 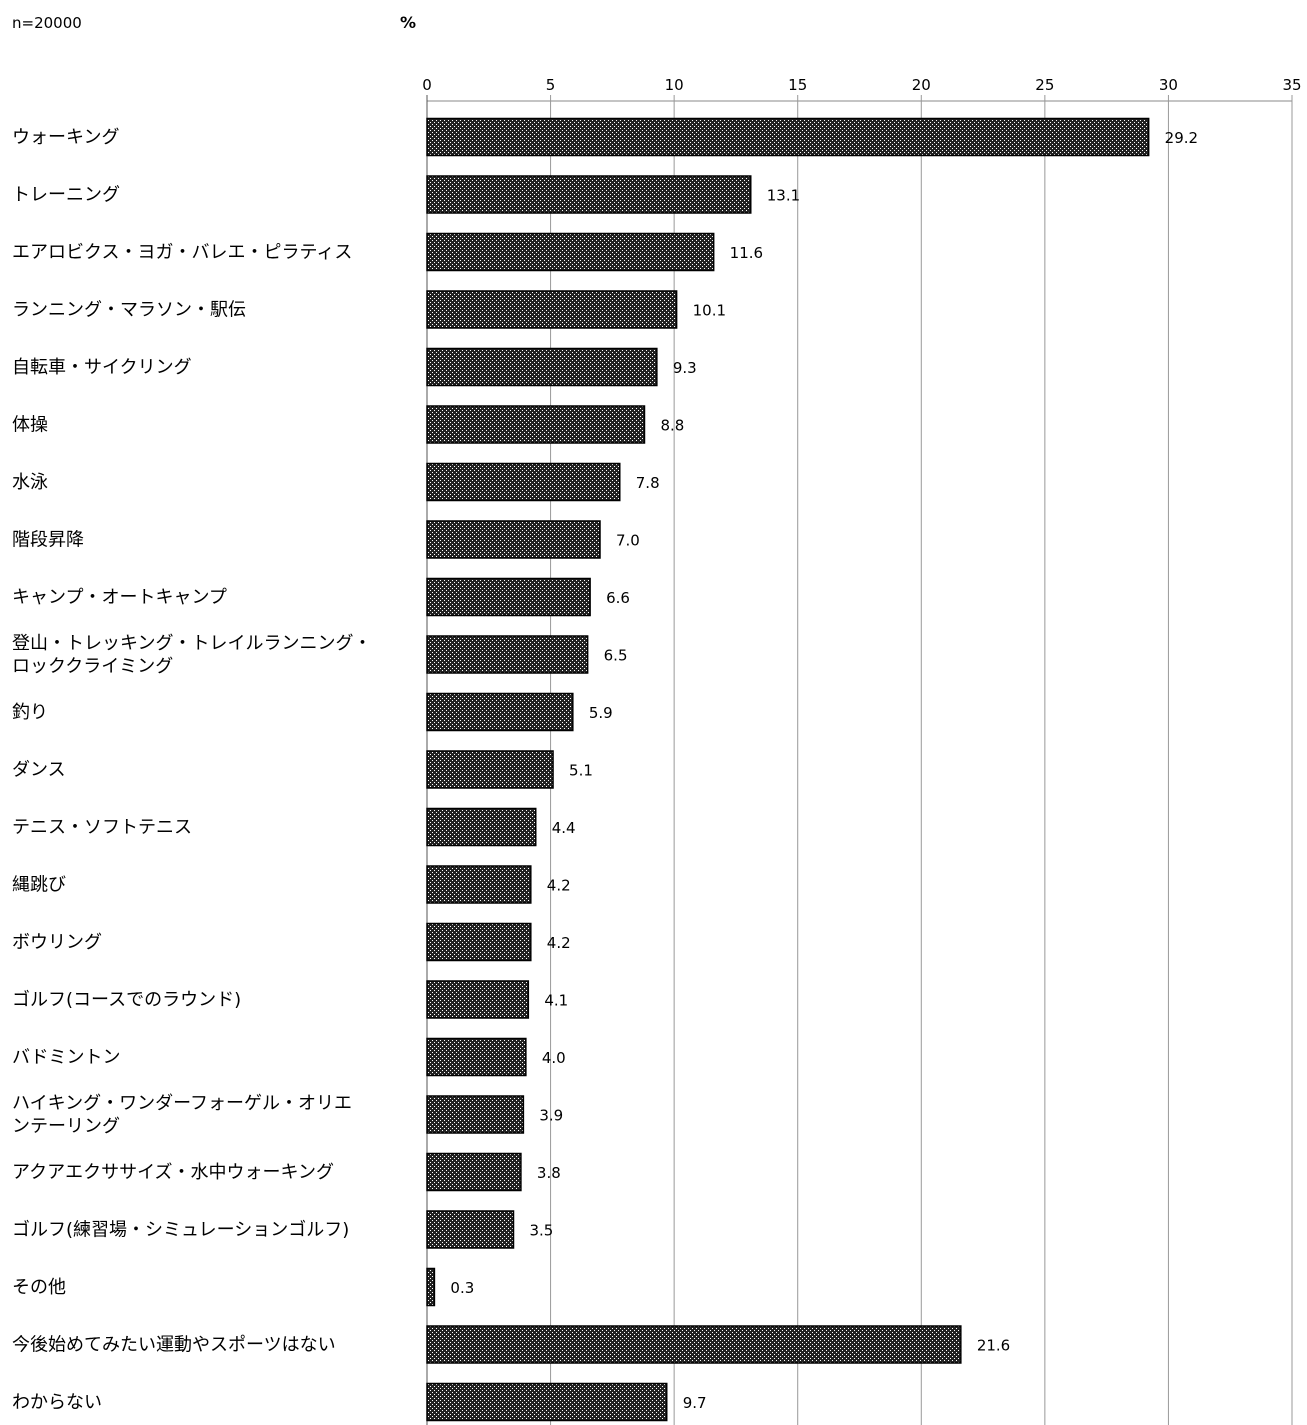 I want to click on category-label: わからない, so click(x=57, y=1402).